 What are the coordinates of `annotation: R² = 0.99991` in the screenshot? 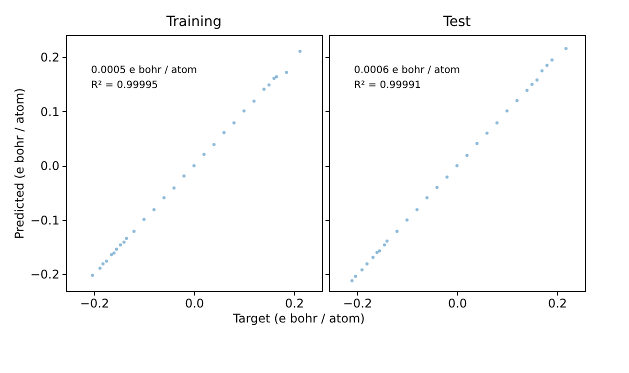 It's located at (388, 85).